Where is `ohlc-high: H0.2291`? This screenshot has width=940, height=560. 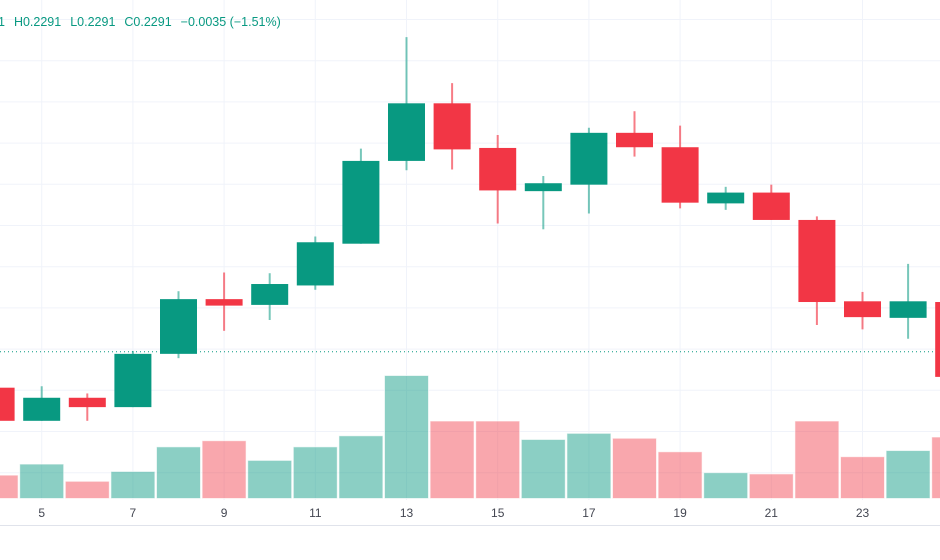
ohlc-high: H0.2291 is located at coordinates (37, 22).